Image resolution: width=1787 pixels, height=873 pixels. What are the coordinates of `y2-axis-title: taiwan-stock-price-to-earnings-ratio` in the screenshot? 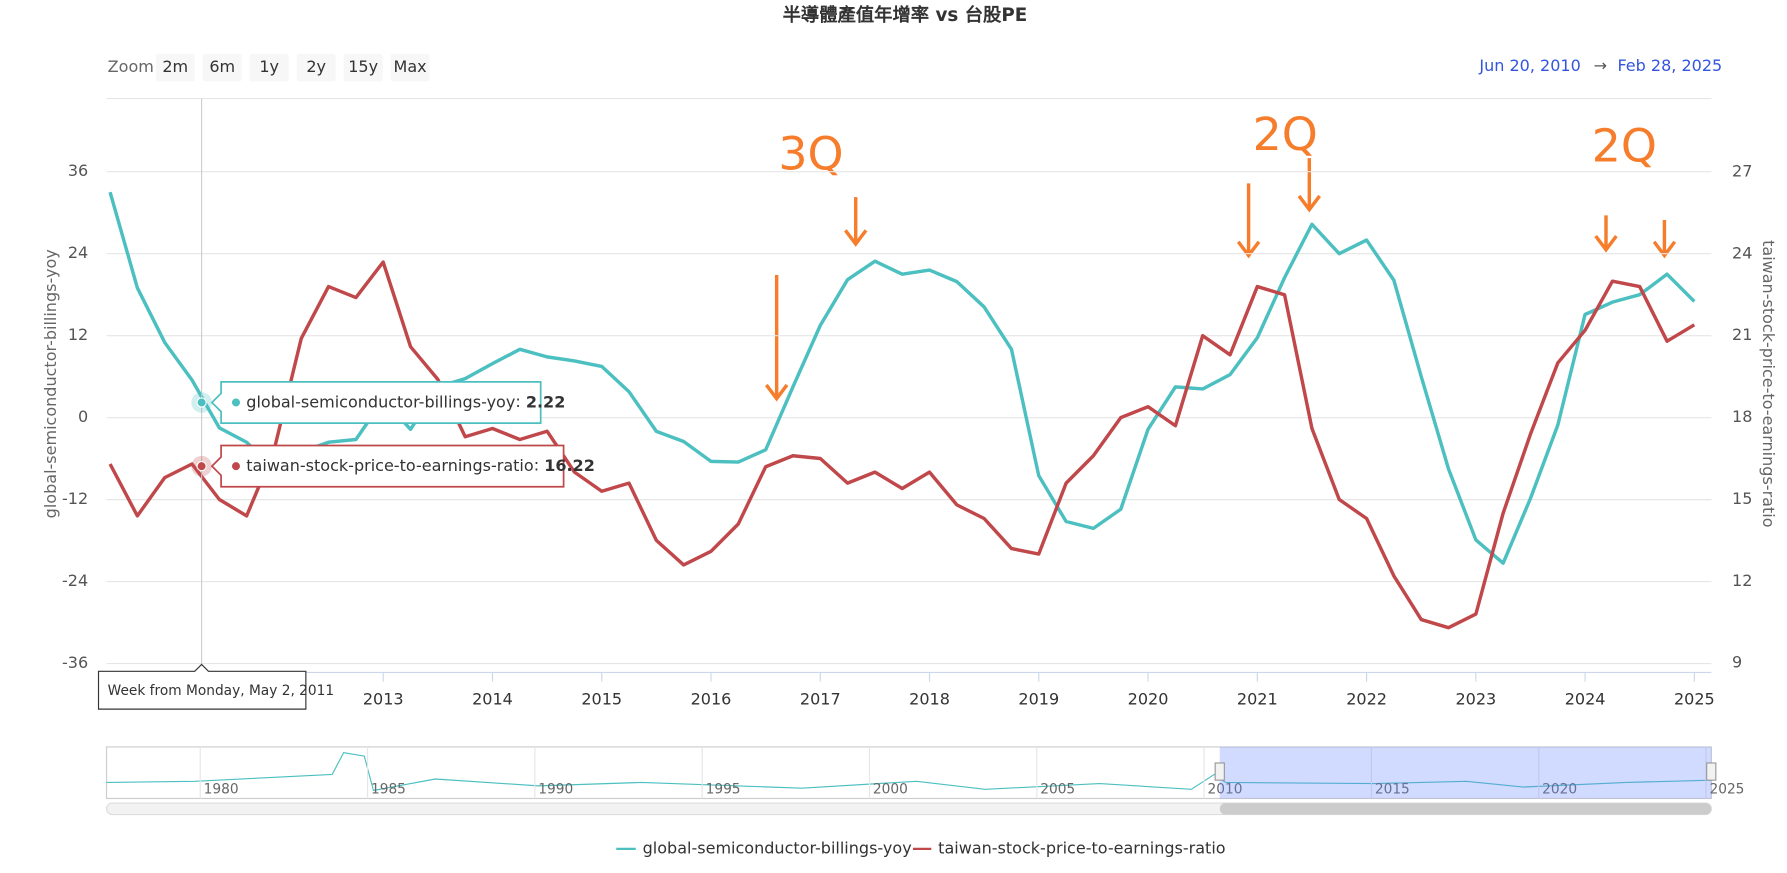 It's located at (1768, 383).